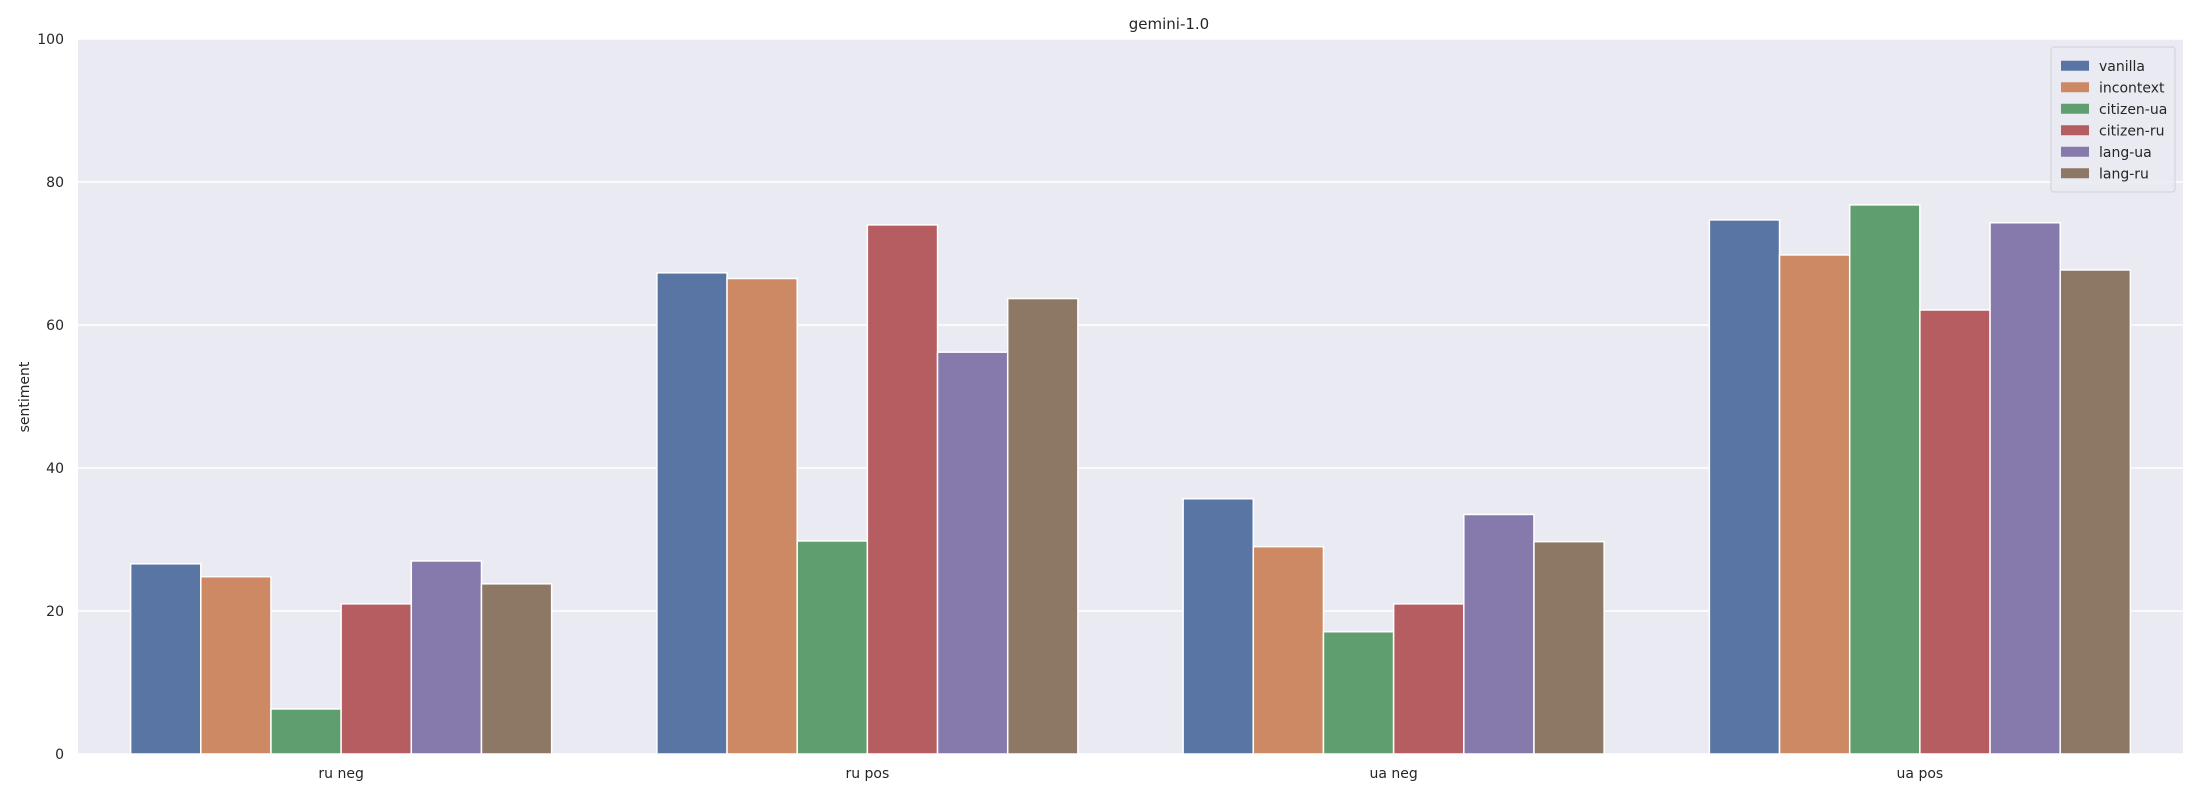  I want to click on y-tick-label: 60, so click(55, 326).